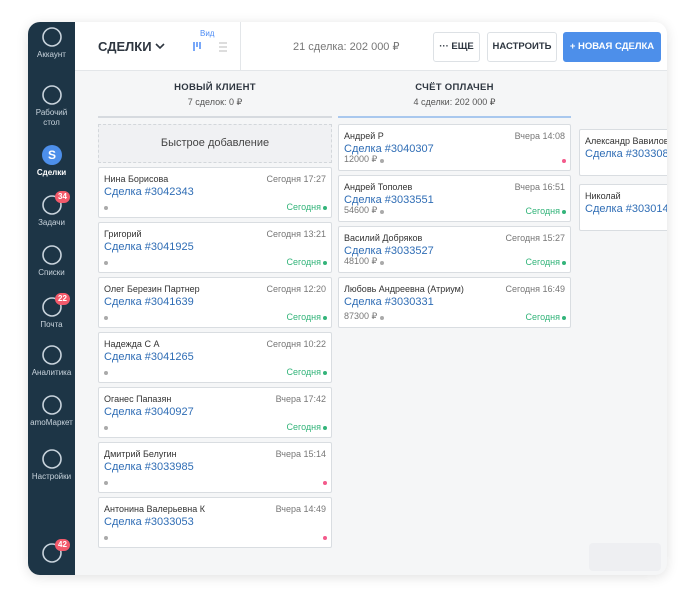 The width and height of the screenshot is (697, 599). What do you see at coordinates (51, 54) in the screenshot?
I see `sidebar-label: Аккаунт` at bounding box center [51, 54].